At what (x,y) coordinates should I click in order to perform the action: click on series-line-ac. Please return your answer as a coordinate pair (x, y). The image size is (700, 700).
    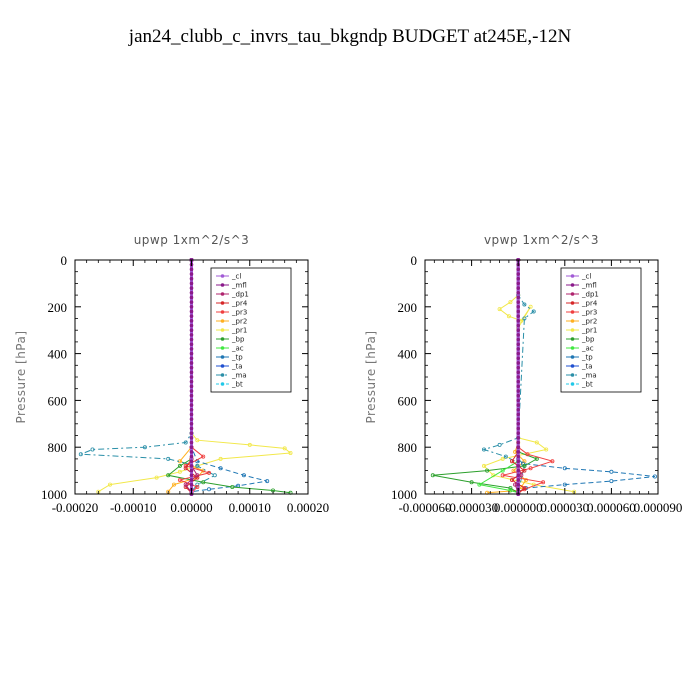
    Looking at the image, I should click on (498, 377).